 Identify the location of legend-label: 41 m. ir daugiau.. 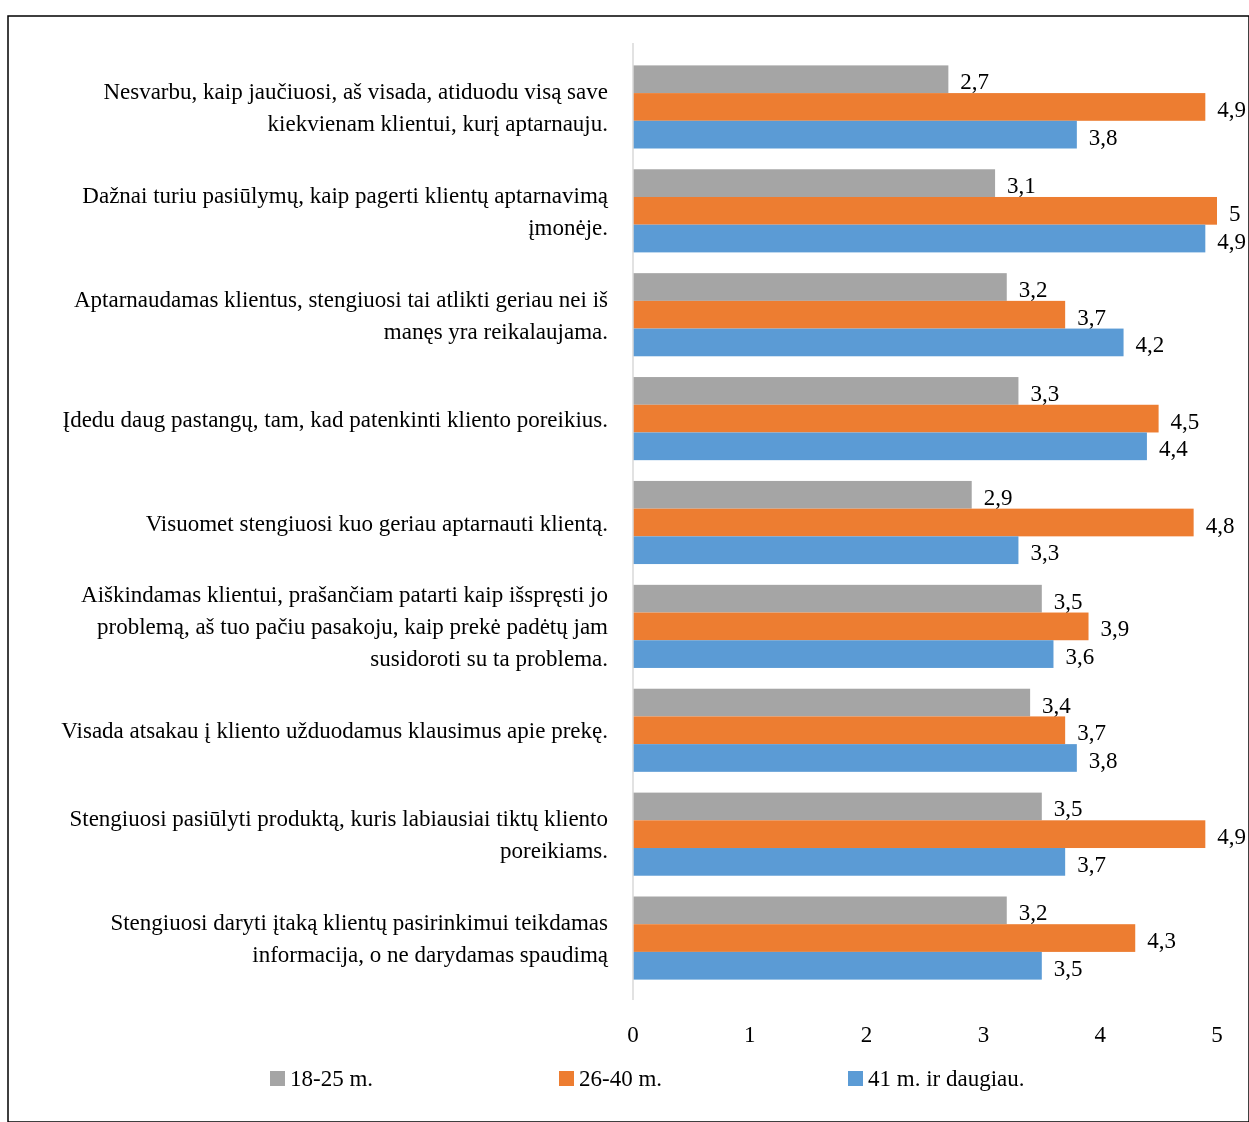
(946, 1078).